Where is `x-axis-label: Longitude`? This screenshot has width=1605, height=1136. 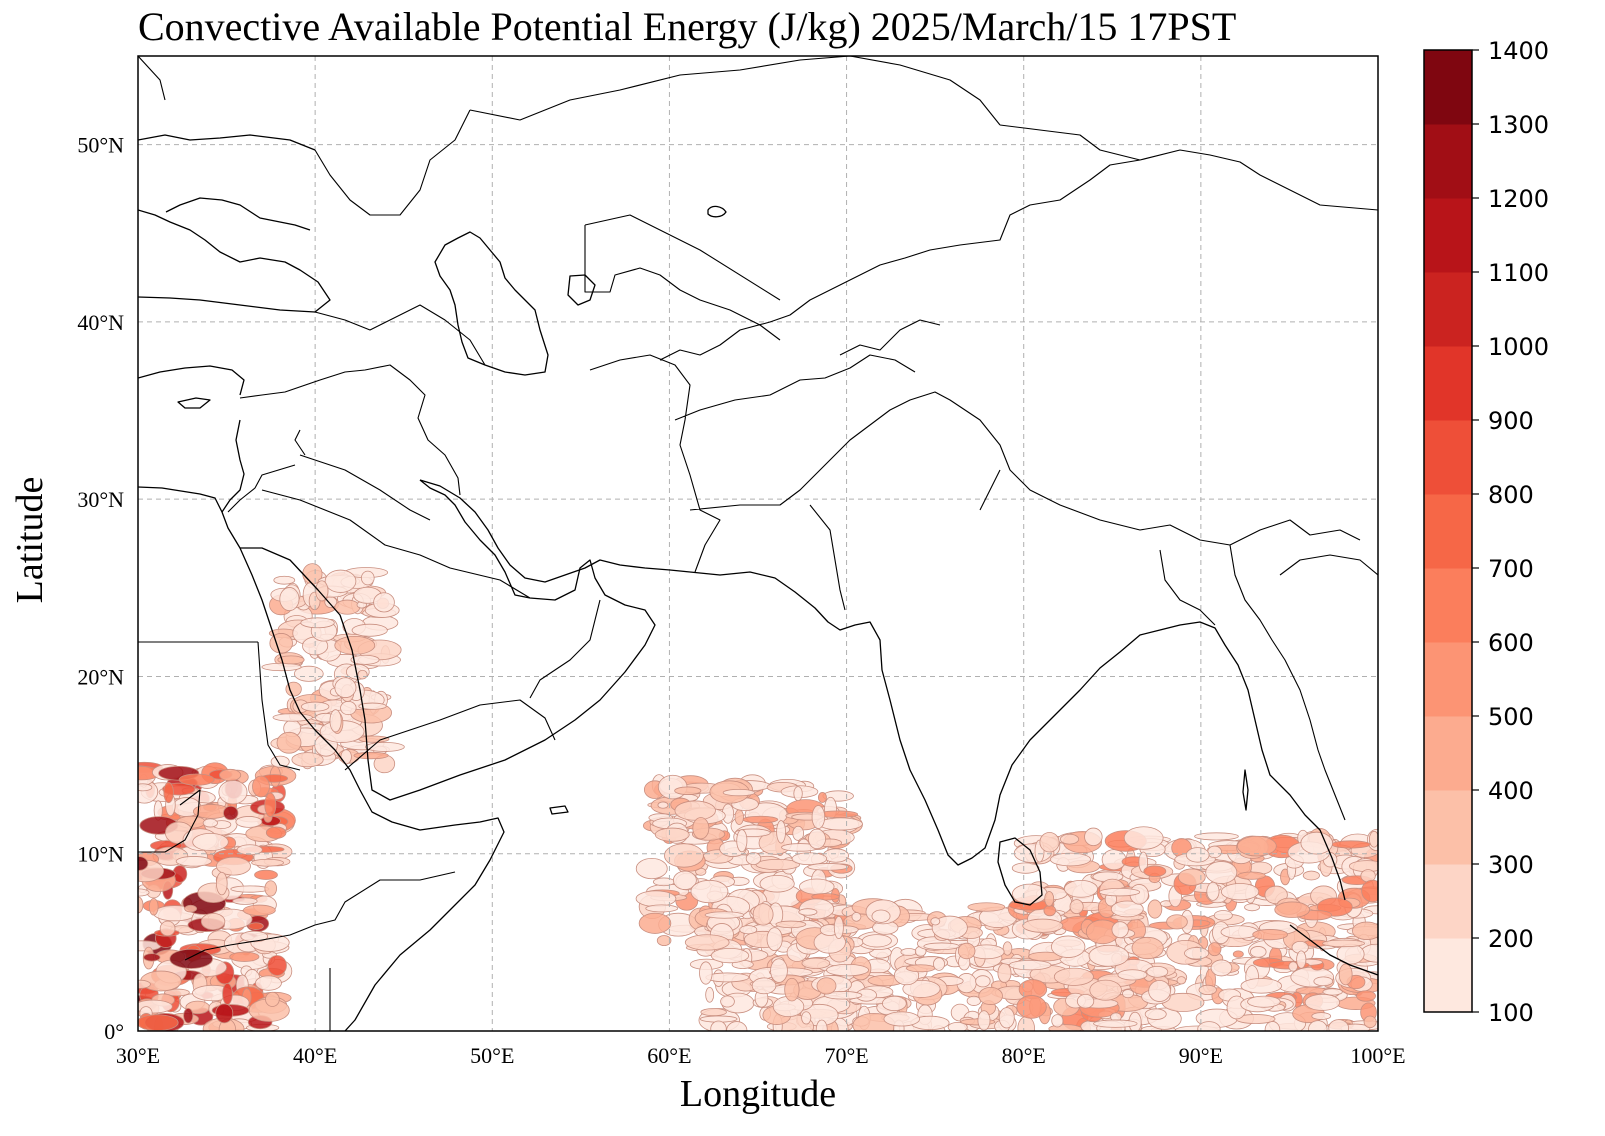
x-axis-label: Longitude is located at coordinates (758, 1094).